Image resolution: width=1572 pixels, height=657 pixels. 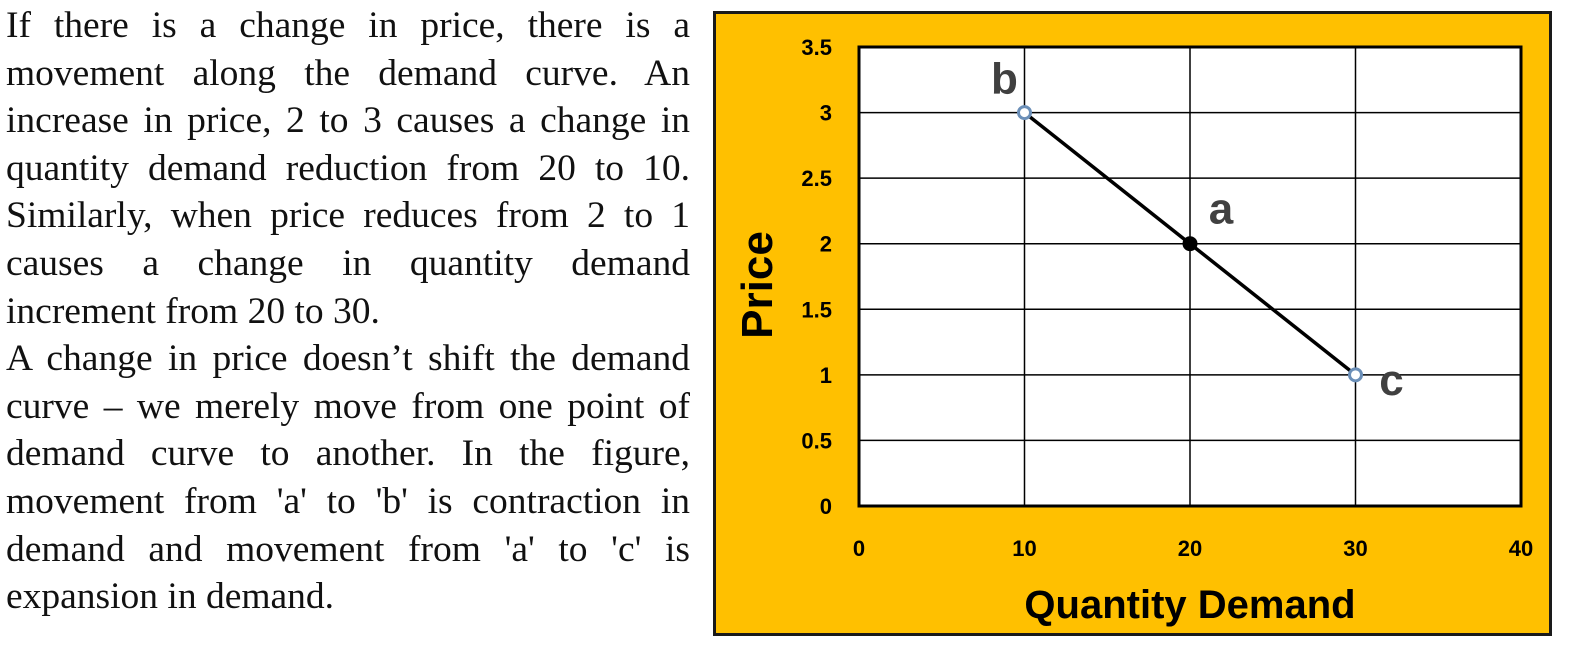 What do you see at coordinates (757, 285) in the screenshot?
I see `y-axis-label: Price` at bounding box center [757, 285].